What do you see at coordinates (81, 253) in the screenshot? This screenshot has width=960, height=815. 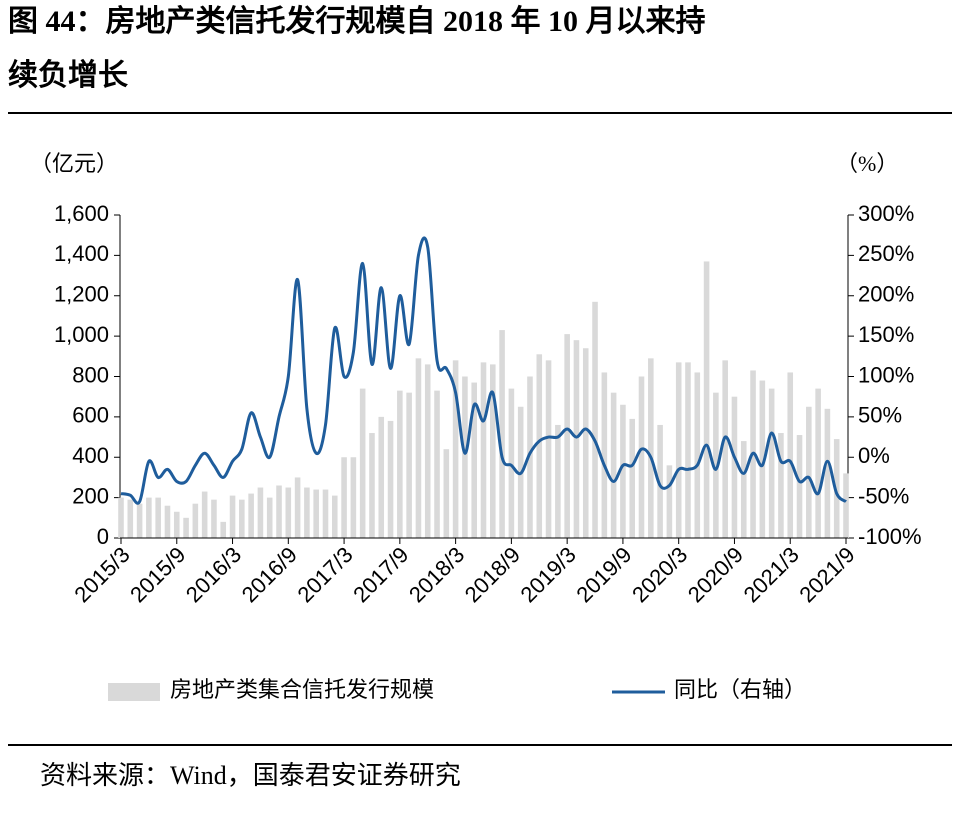 I see `y-tick-label: 1,400` at bounding box center [81, 253].